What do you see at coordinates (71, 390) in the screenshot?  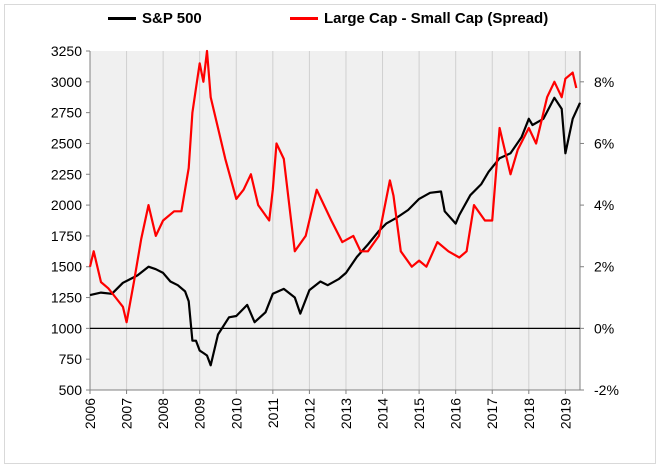 I see `y-tick-label-left-500: 500` at bounding box center [71, 390].